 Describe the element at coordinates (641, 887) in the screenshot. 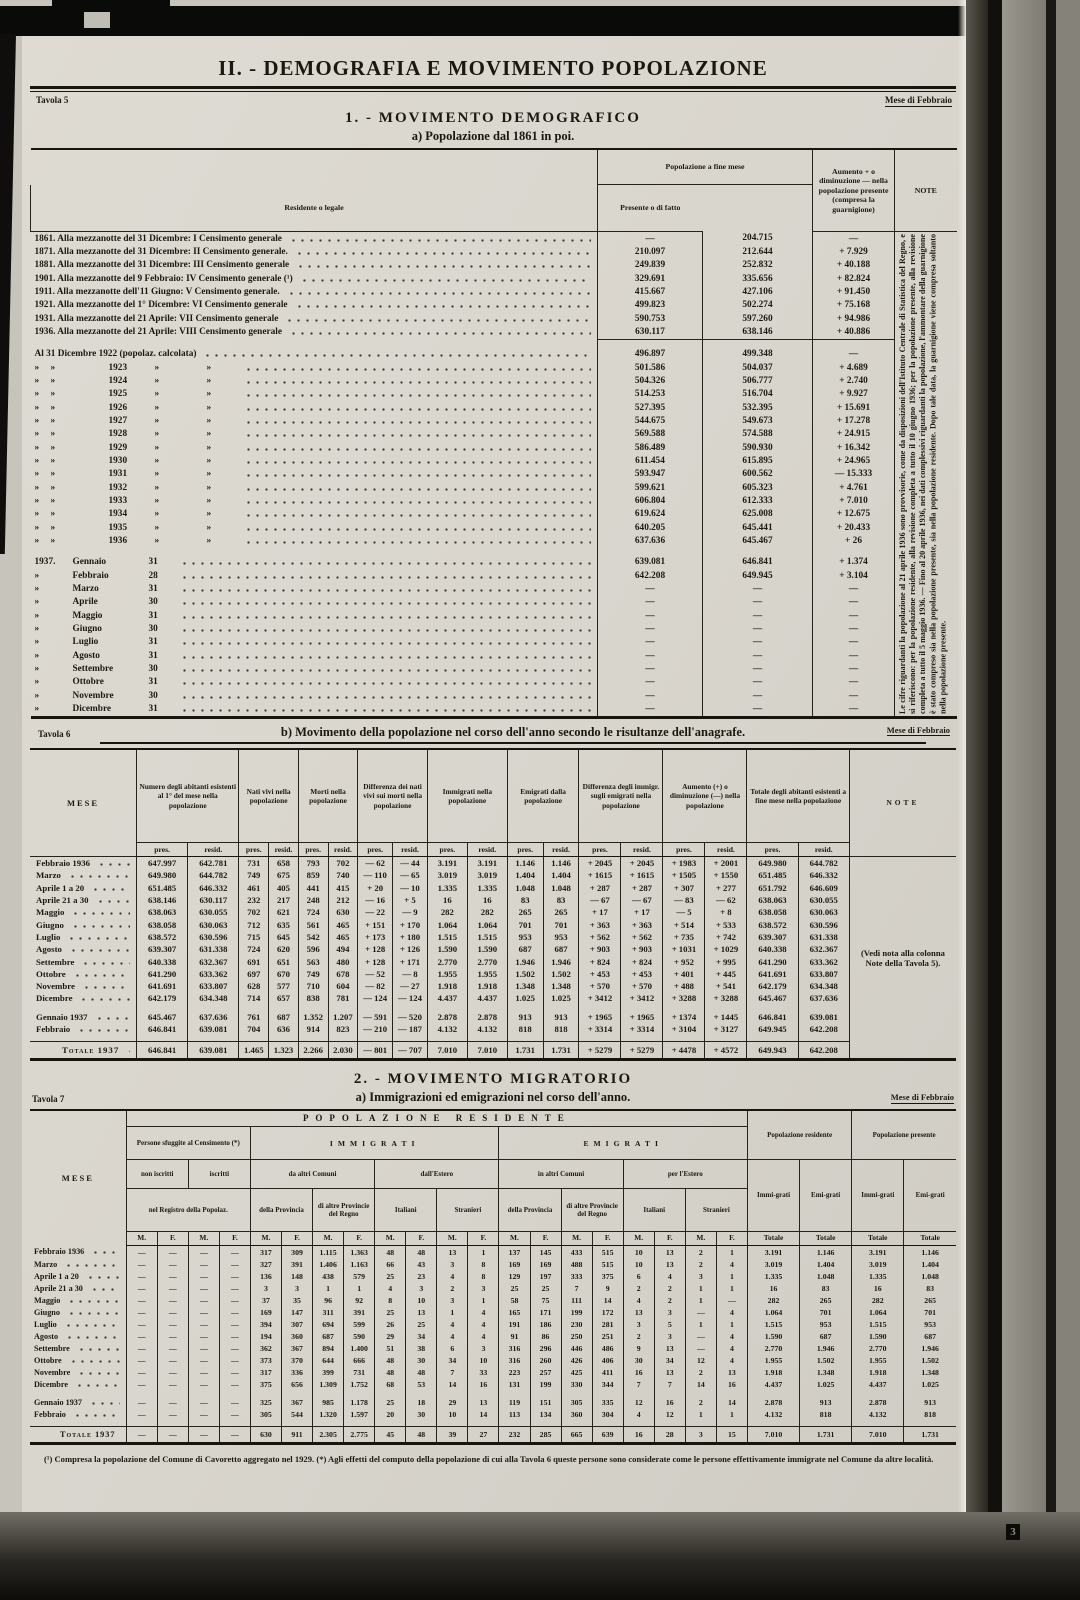

I see `value-cell-13: + 287` at that location.